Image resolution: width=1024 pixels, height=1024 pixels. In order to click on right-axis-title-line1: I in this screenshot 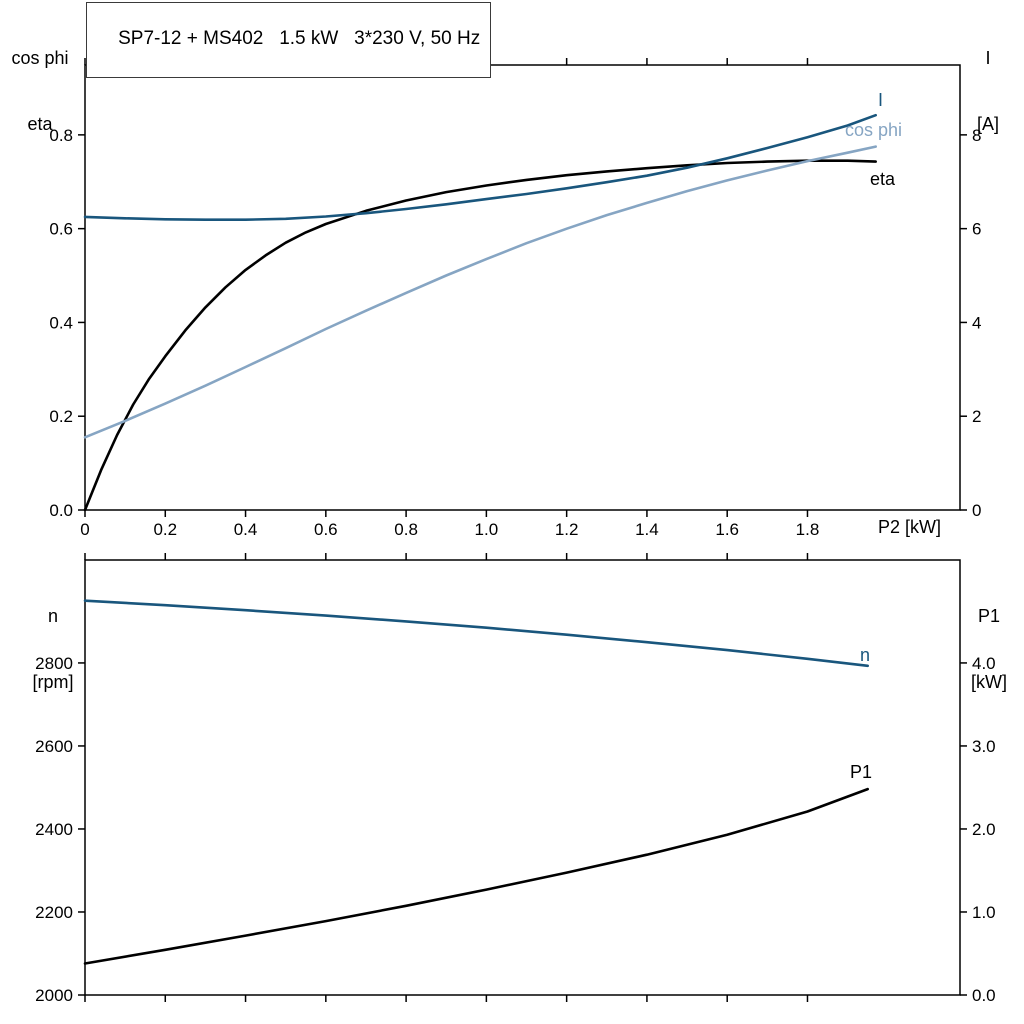, I will do `click(988, 58)`.